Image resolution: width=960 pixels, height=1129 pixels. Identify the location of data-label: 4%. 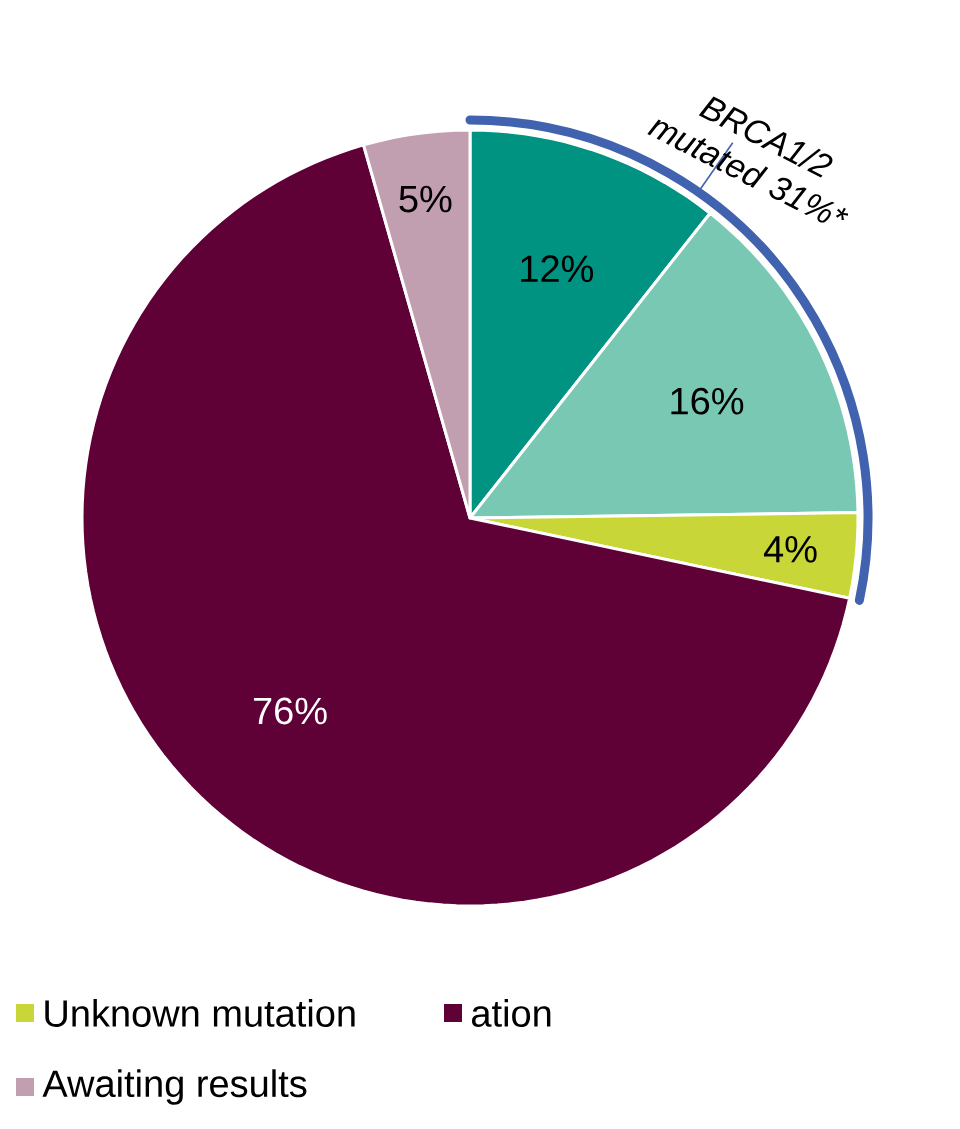
(790, 549).